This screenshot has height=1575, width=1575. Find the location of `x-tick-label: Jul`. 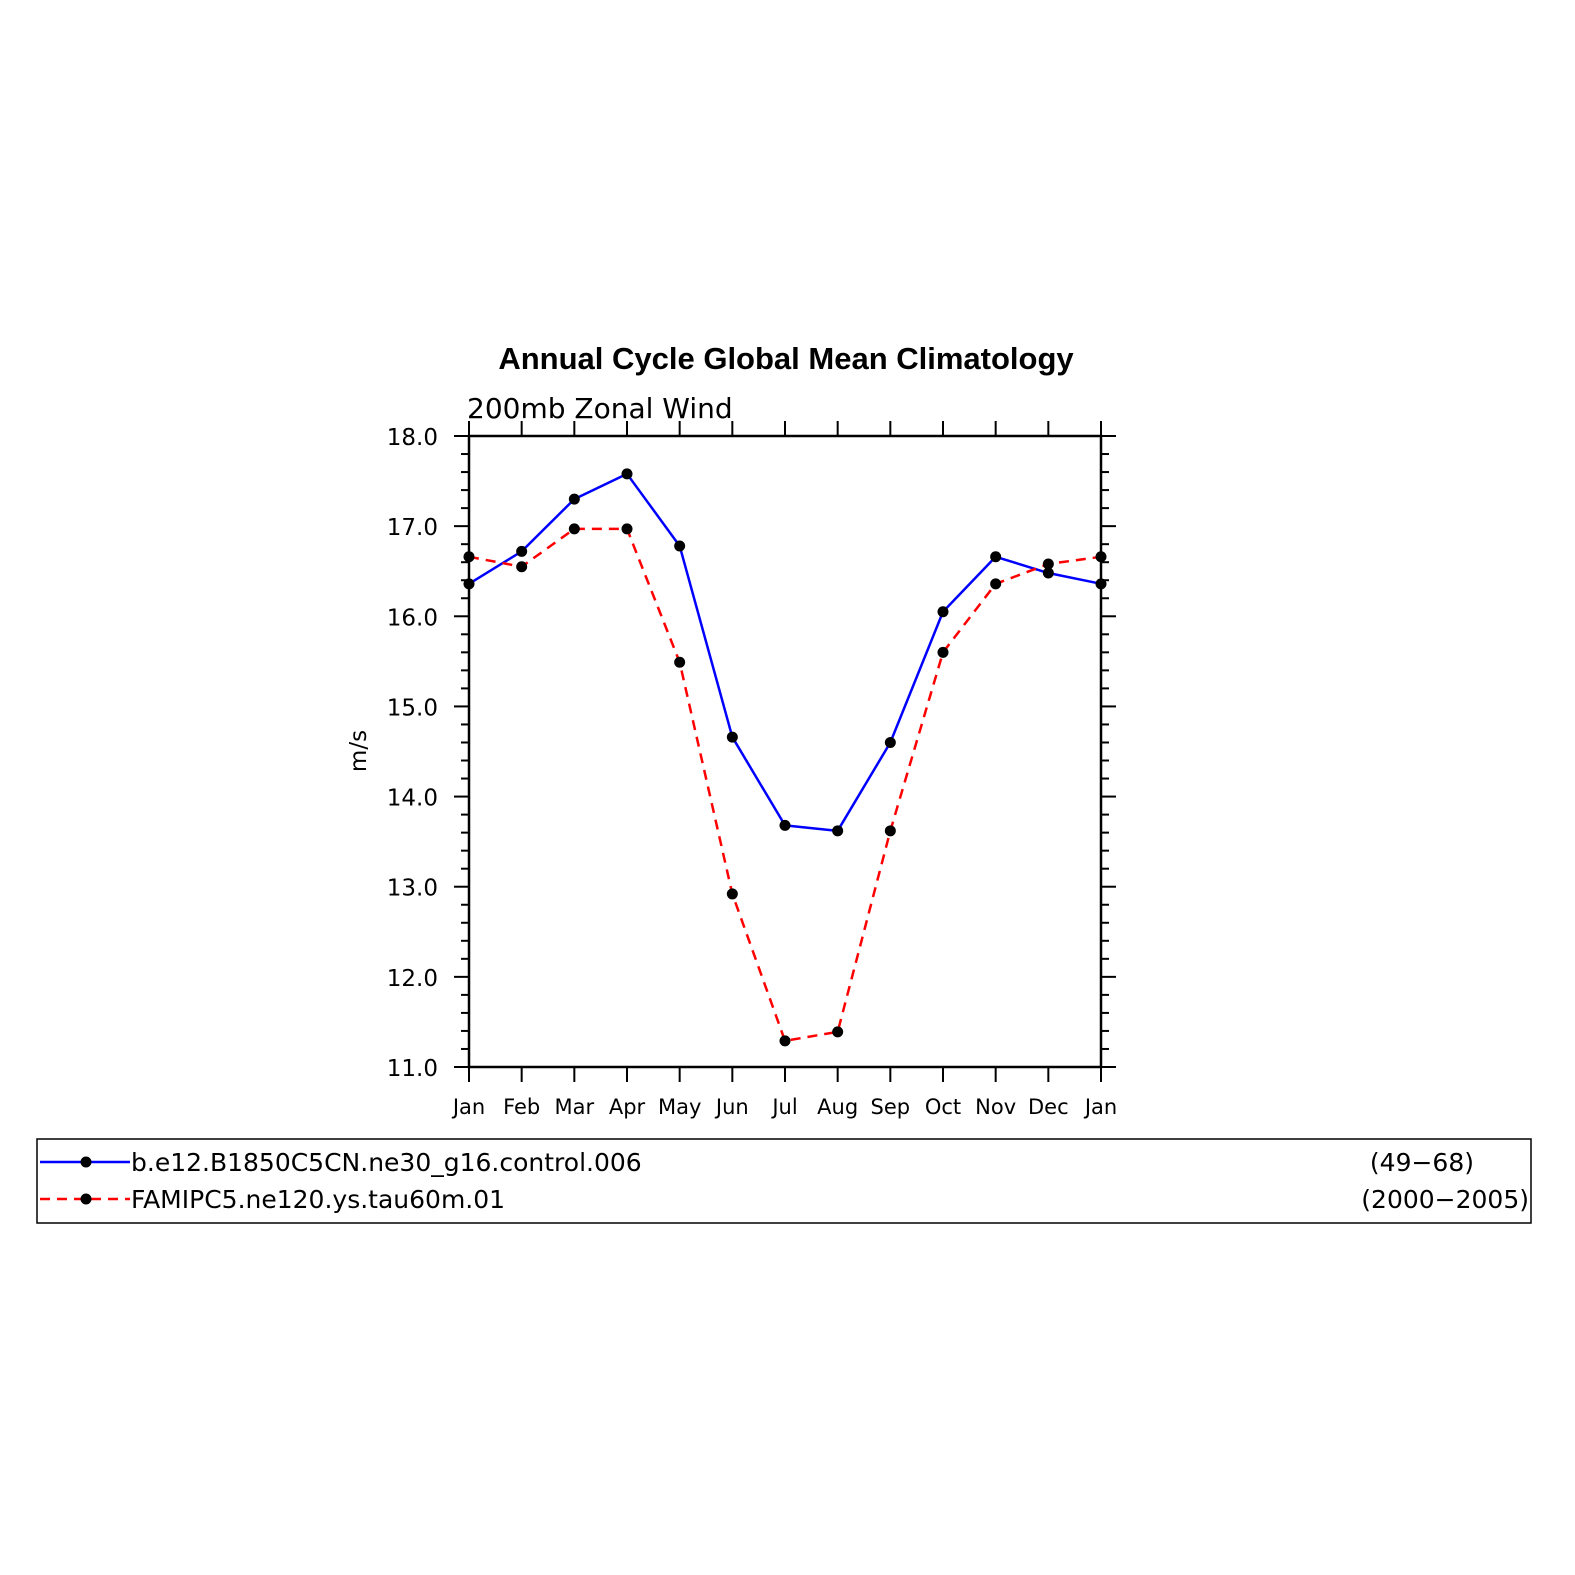

x-tick-label: Jul is located at coordinates (783, 1107).